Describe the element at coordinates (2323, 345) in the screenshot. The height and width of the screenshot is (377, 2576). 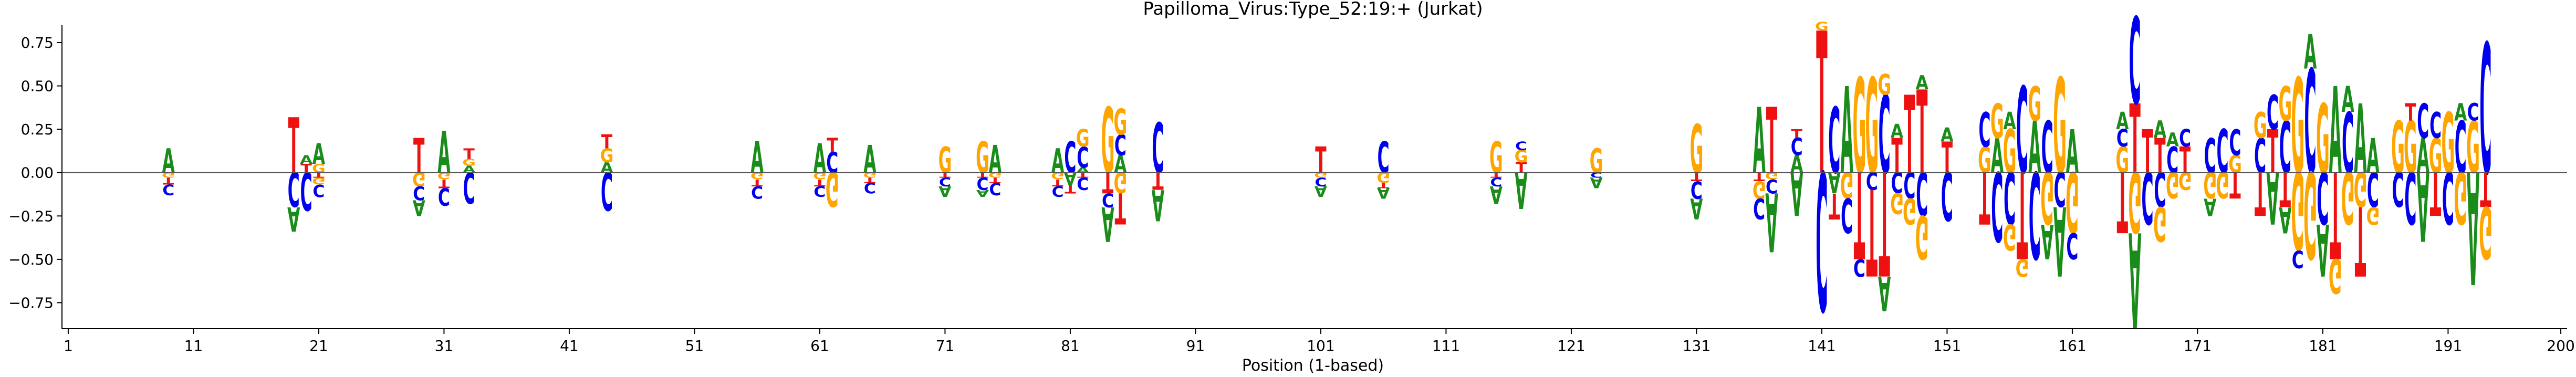
I see `x-tick-label: 181` at that location.